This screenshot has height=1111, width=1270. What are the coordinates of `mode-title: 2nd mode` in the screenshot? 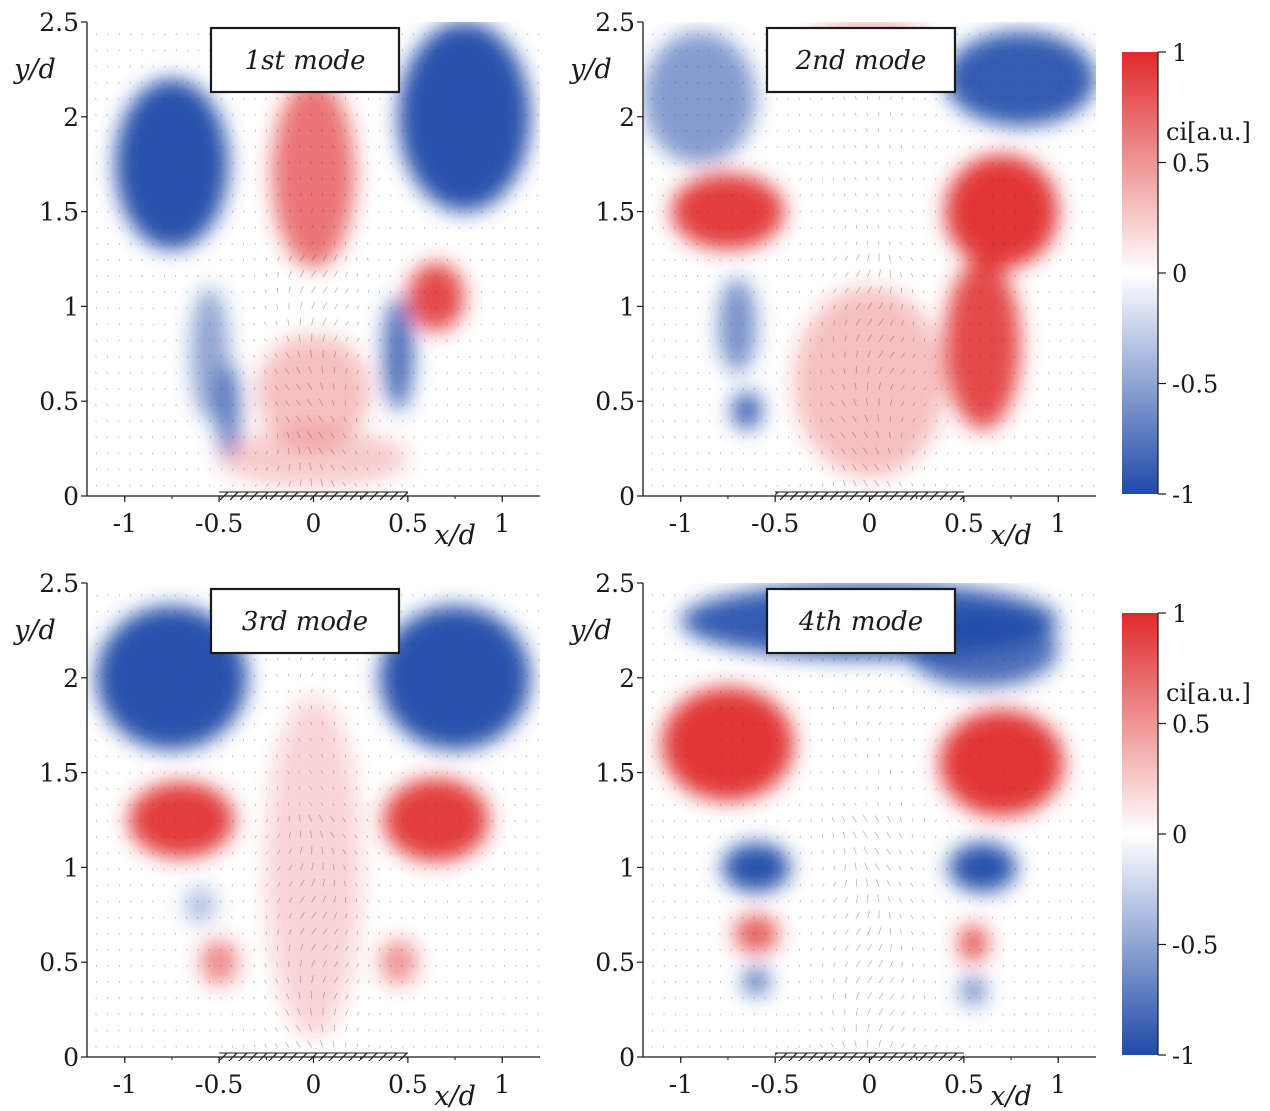 It's located at (861, 61).